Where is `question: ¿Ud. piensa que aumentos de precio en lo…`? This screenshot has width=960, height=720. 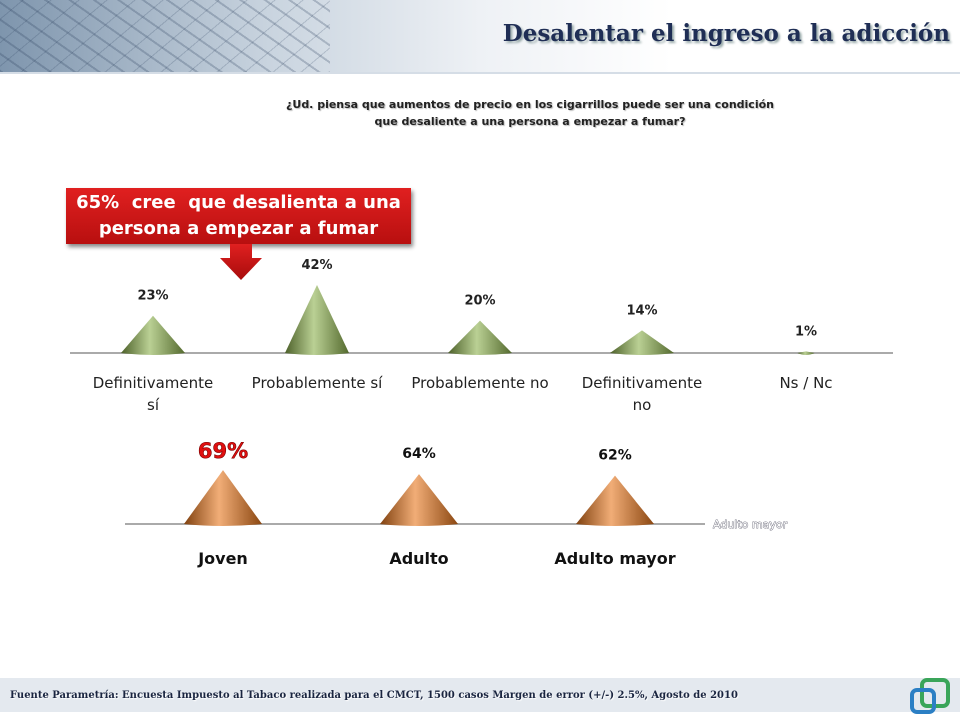 question: ¿Ud. piensa que aumentos de precio en lo… is located at coordinates (530, 113).